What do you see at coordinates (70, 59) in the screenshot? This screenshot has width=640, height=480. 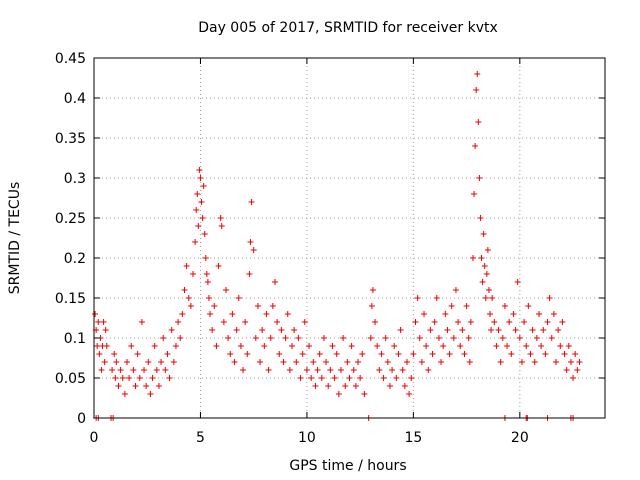 I see `y-tick-label: 0.45` at bounding box center [70, 59].